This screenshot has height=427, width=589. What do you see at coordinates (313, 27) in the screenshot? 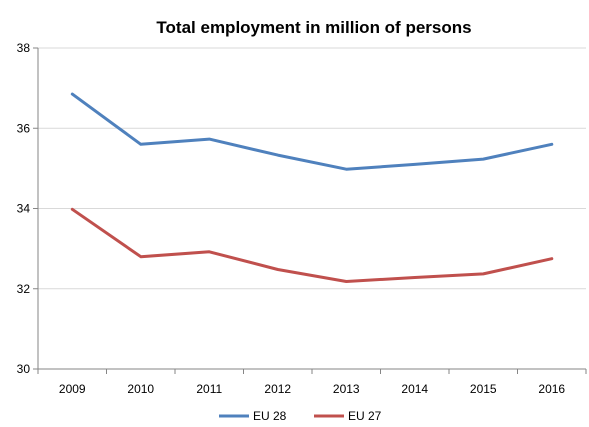
I see `chart-title: Total employment in million of persons` at bounding box center [313, 27].